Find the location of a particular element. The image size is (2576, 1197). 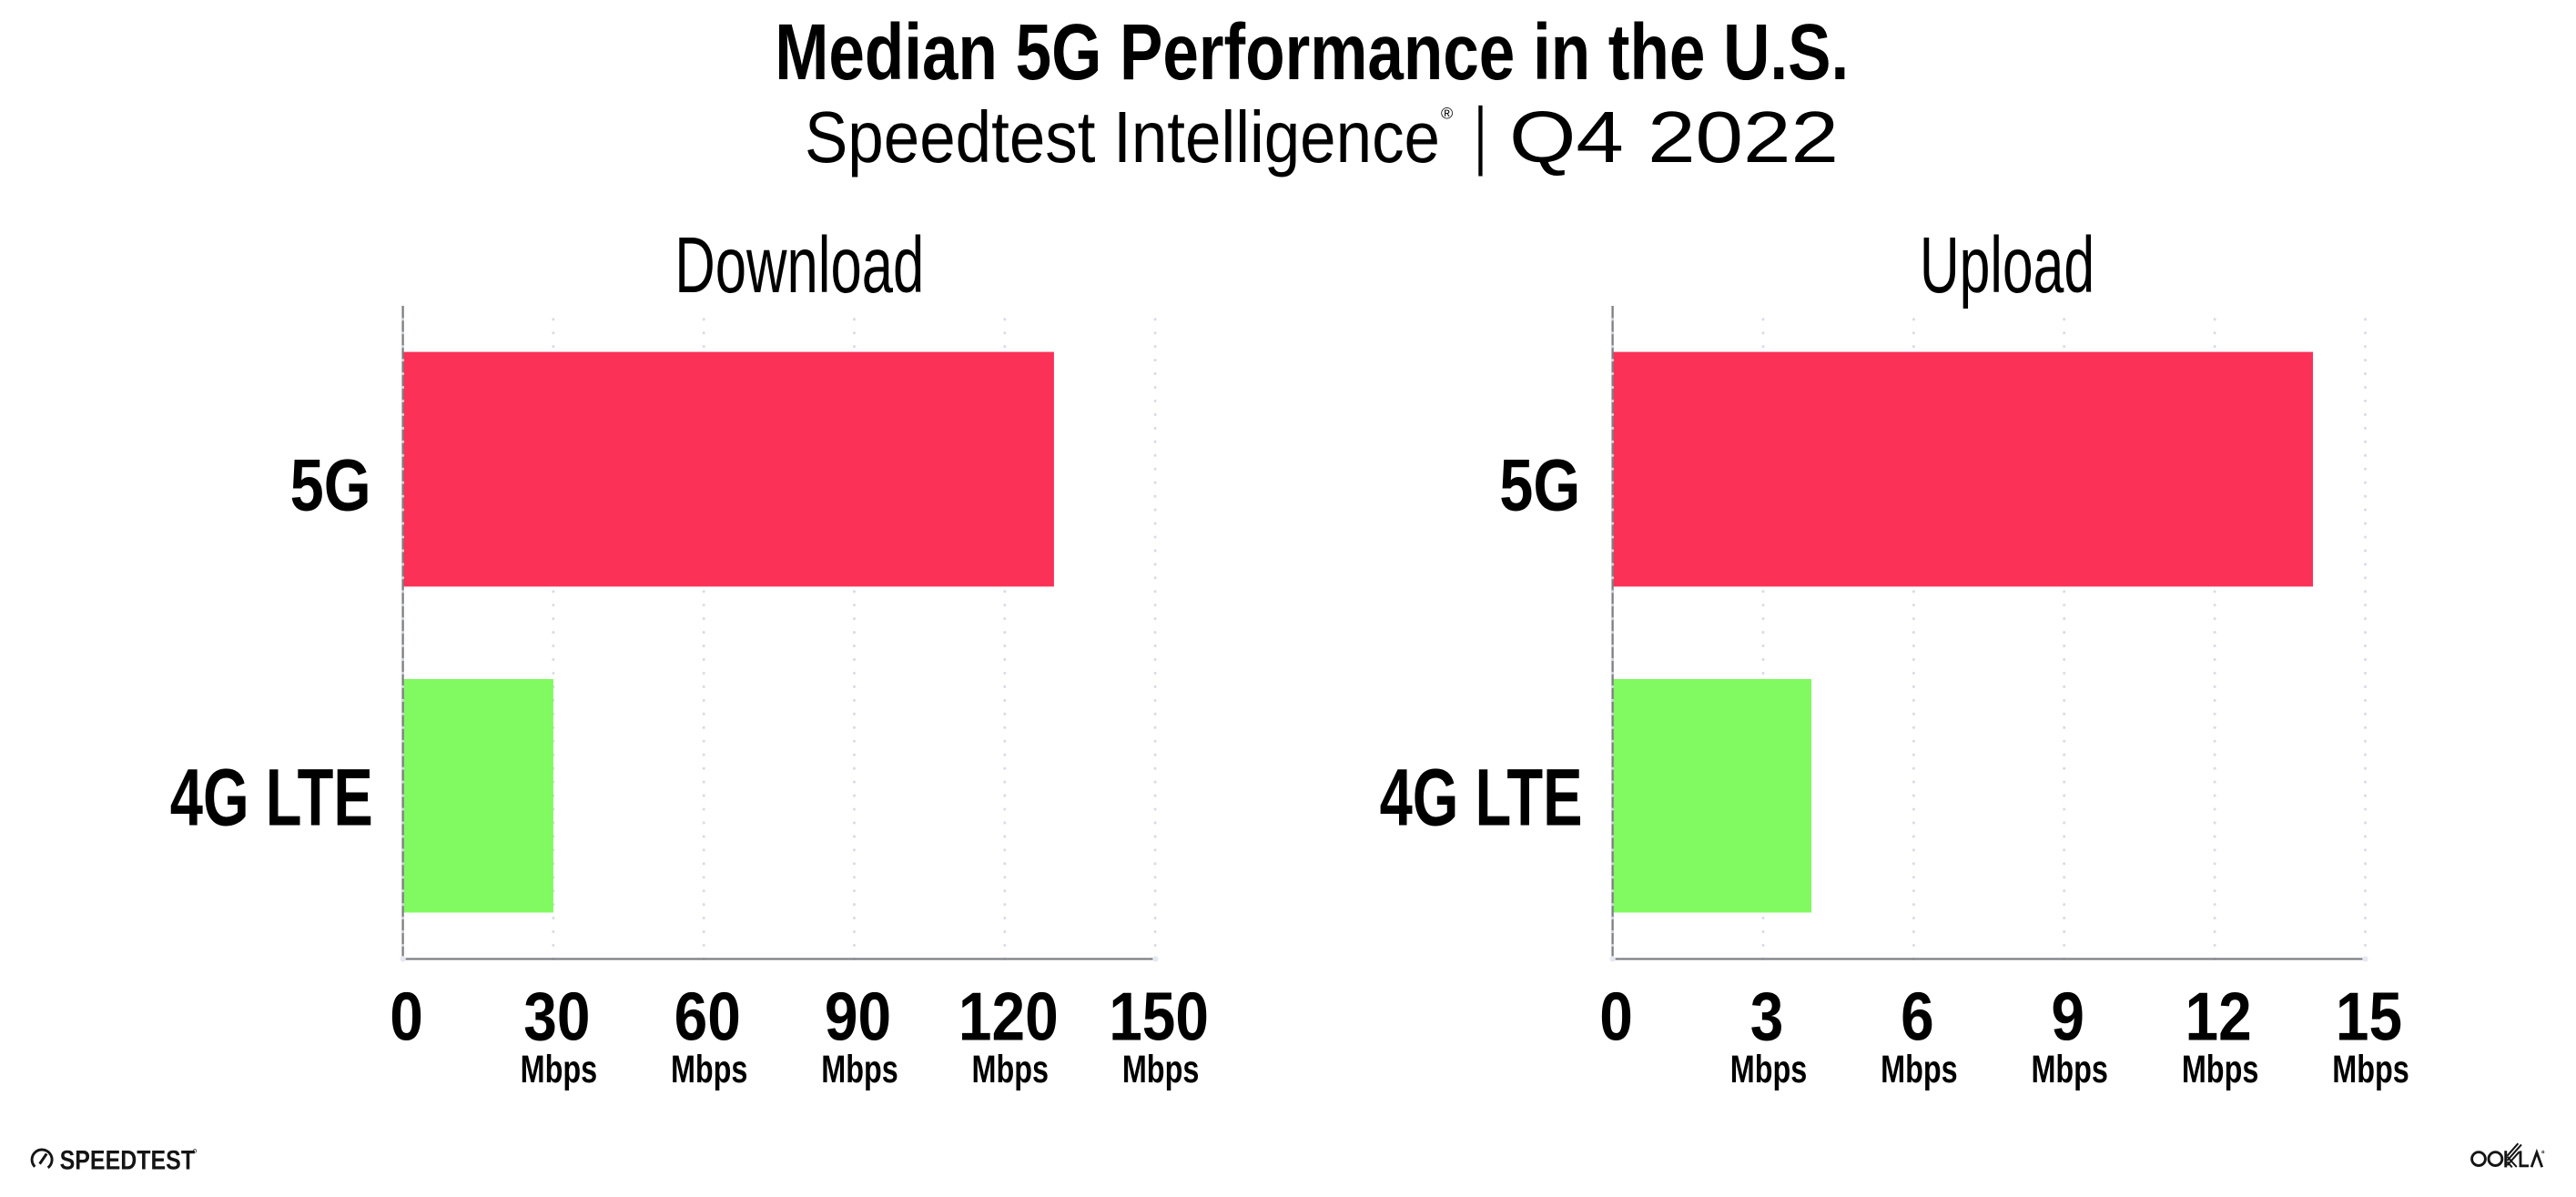

svg-text: 3 is located at coordinates (1767, 1017).